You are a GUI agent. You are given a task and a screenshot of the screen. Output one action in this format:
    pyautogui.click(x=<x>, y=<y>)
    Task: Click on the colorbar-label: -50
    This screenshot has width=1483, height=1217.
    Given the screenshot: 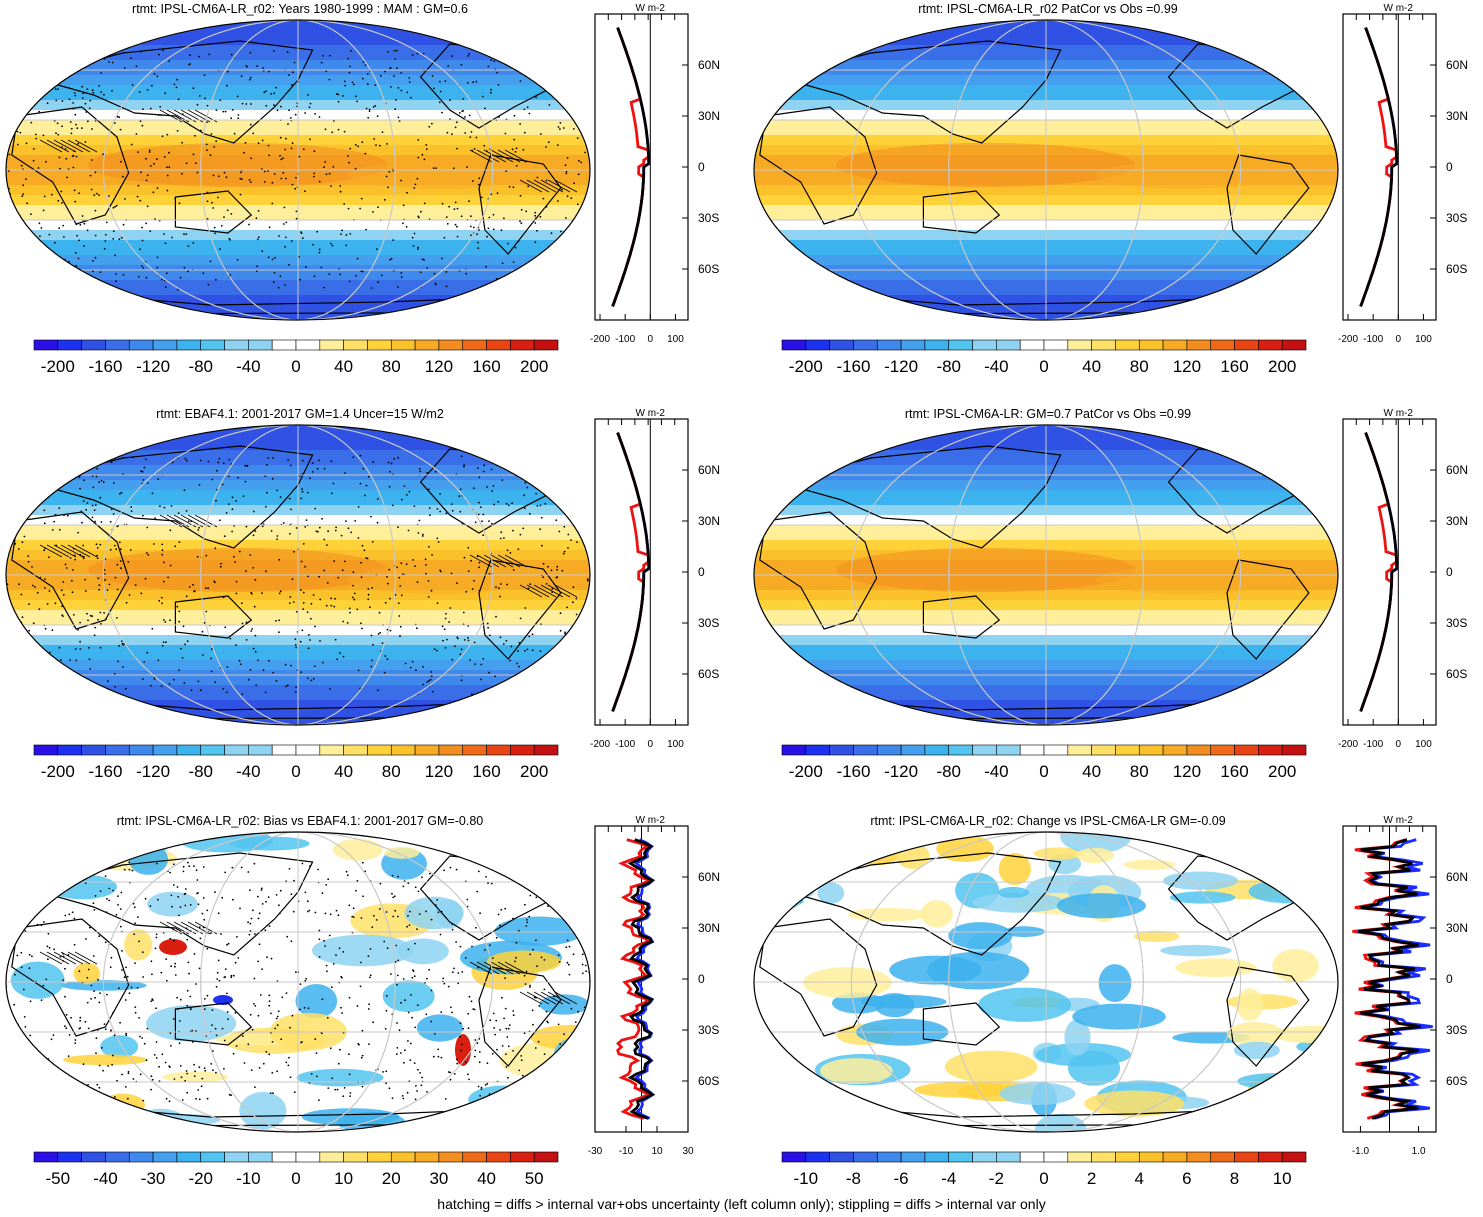 What is the action you would take?
    pyautogui.click(x=58, y=1178)
    